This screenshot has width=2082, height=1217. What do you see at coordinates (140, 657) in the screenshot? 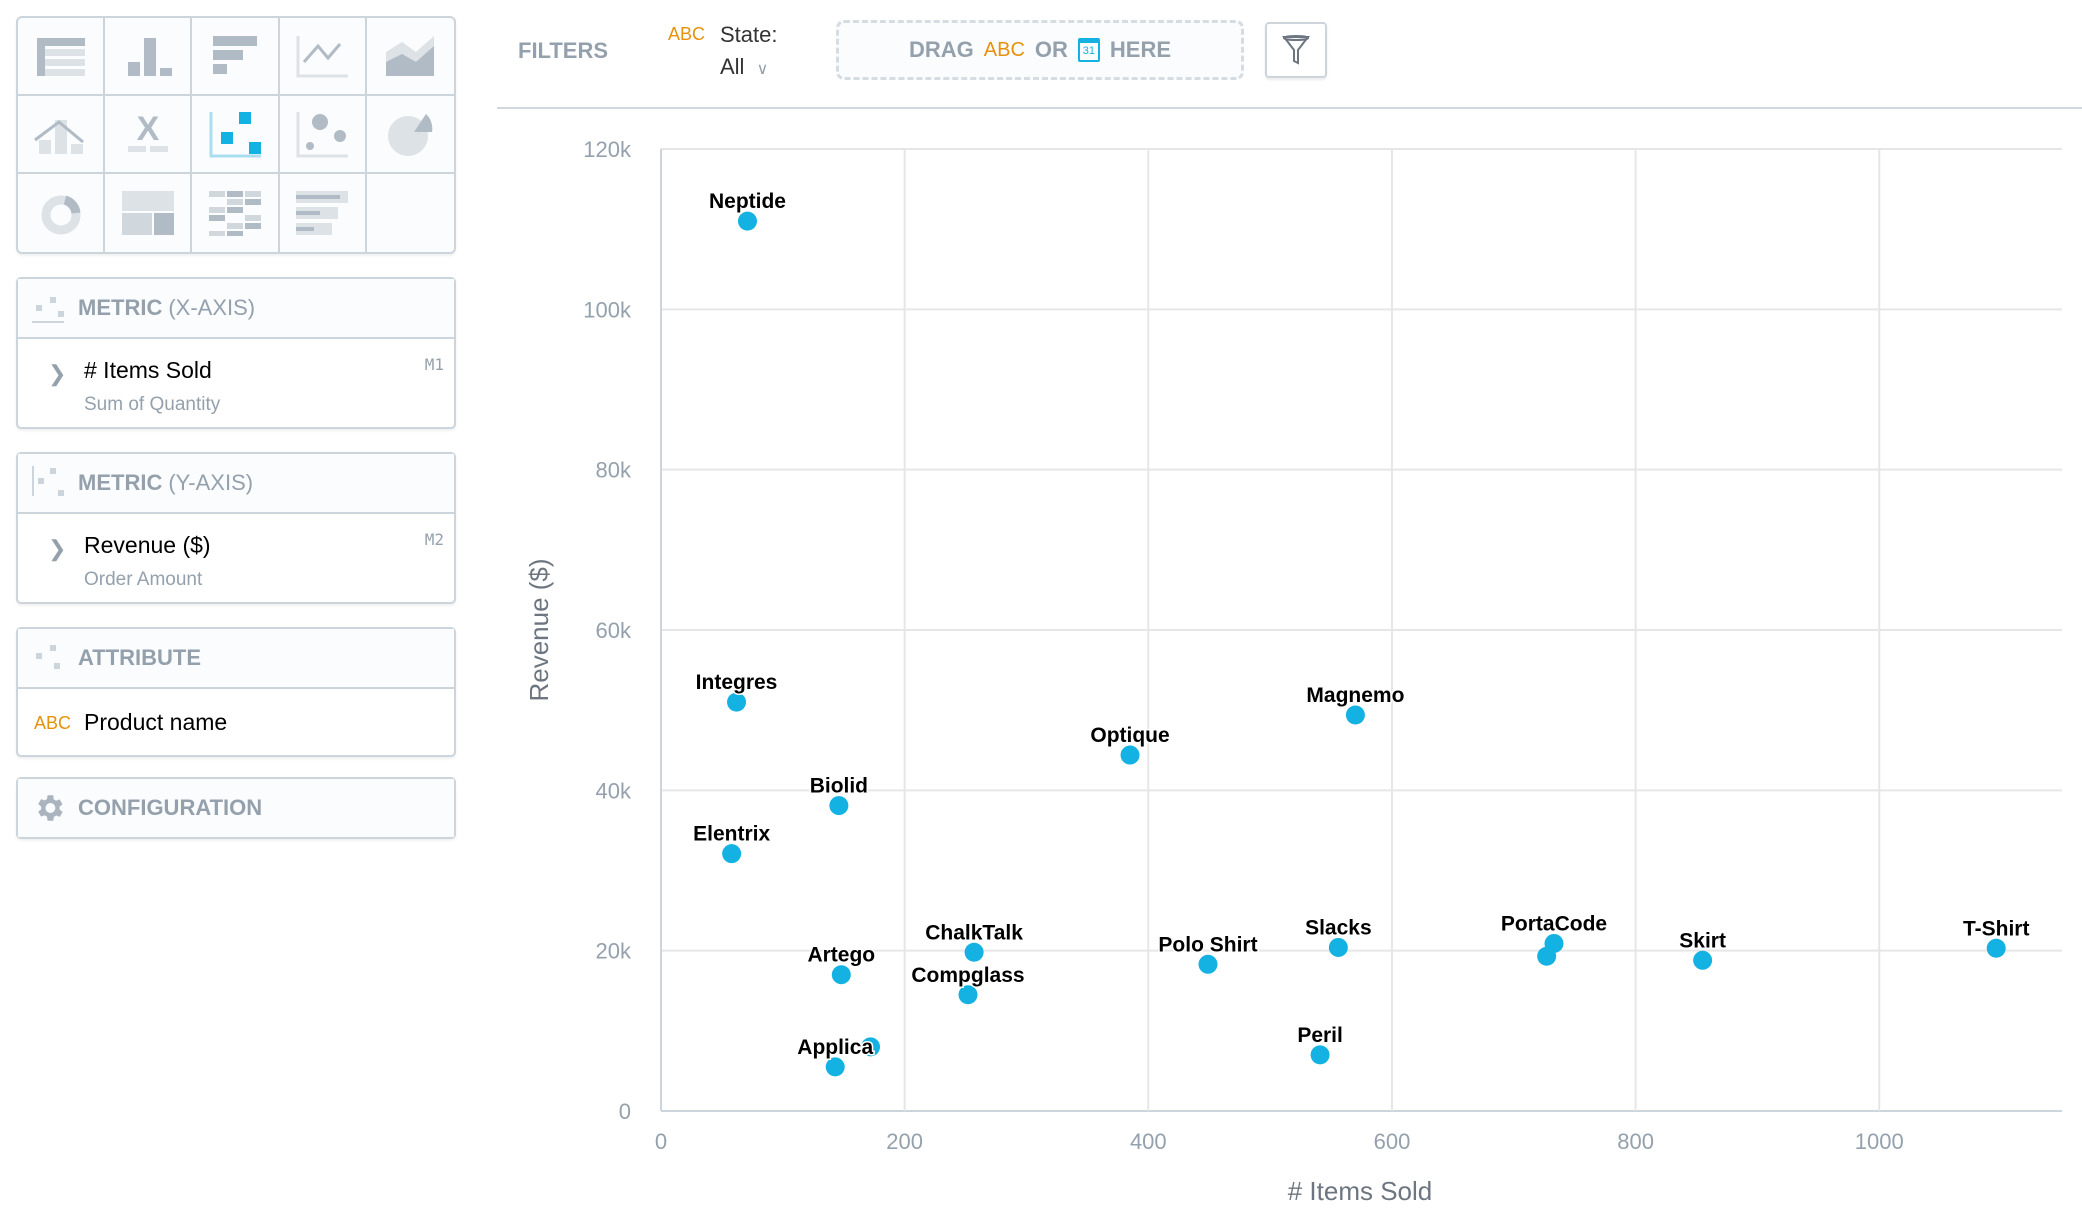
I see `panel-title: ATTRIBUTE` at bounding box center [140, 657].